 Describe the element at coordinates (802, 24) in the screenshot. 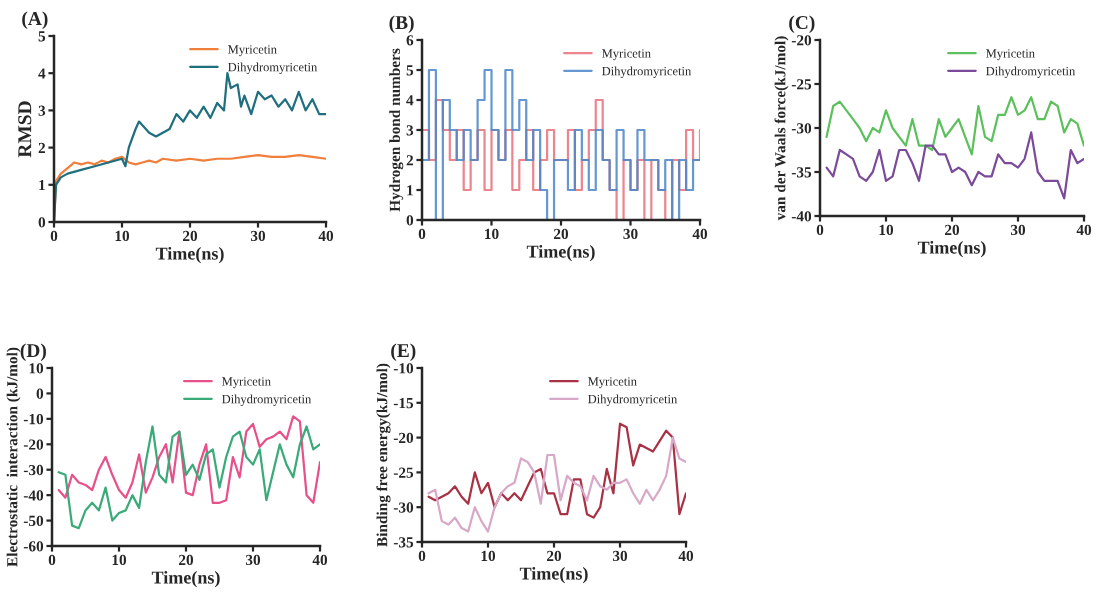

I see `chart-title: (C)` at that location.